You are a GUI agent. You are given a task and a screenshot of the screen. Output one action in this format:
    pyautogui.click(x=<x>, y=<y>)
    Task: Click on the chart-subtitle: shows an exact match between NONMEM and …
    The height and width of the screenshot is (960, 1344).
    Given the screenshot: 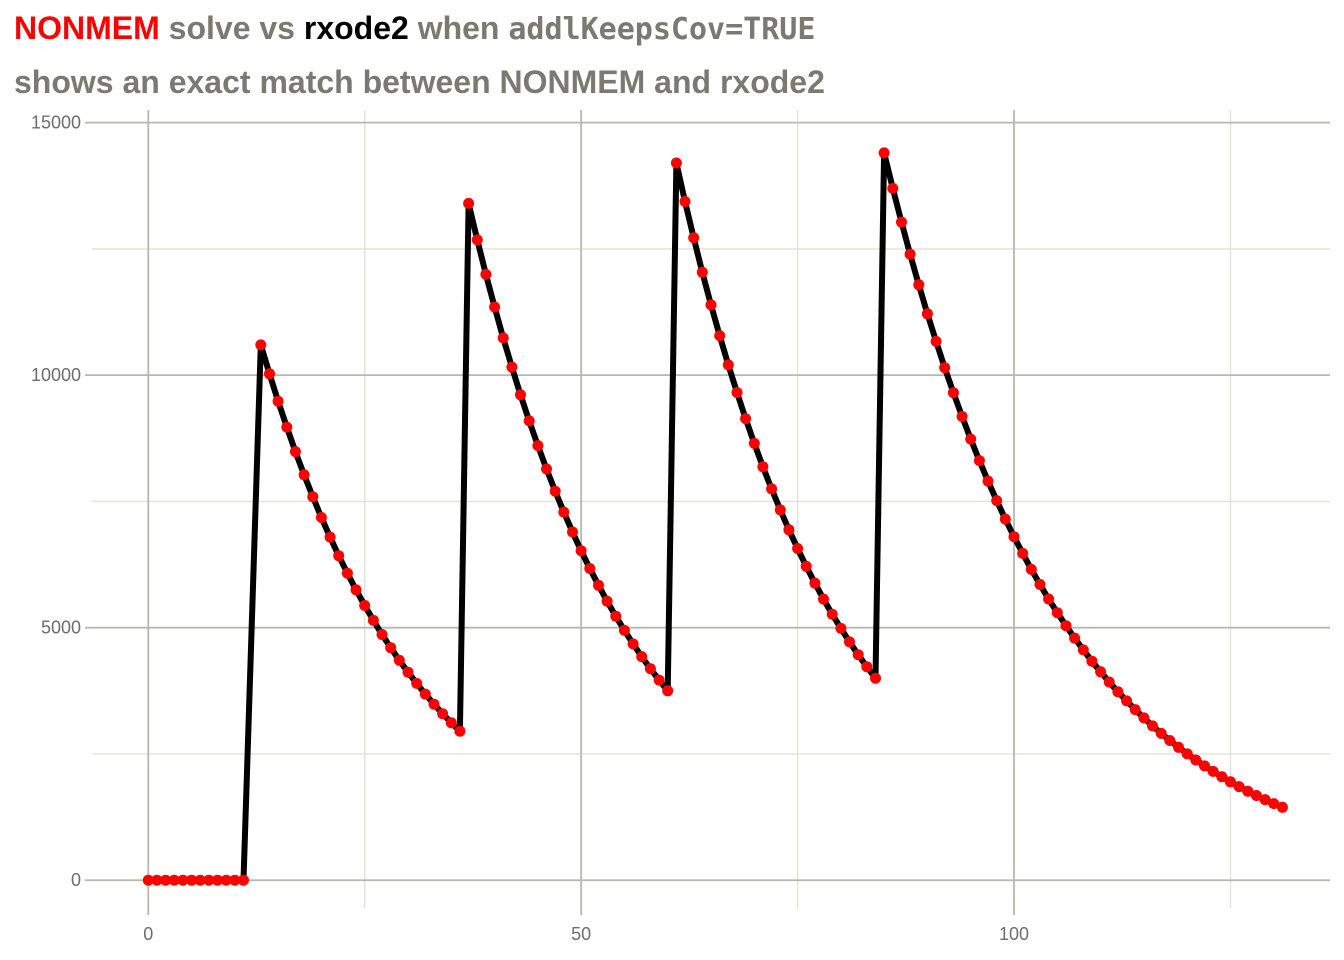 What is the action you would take?
    pyautogui.click(x=419, y=82)
    